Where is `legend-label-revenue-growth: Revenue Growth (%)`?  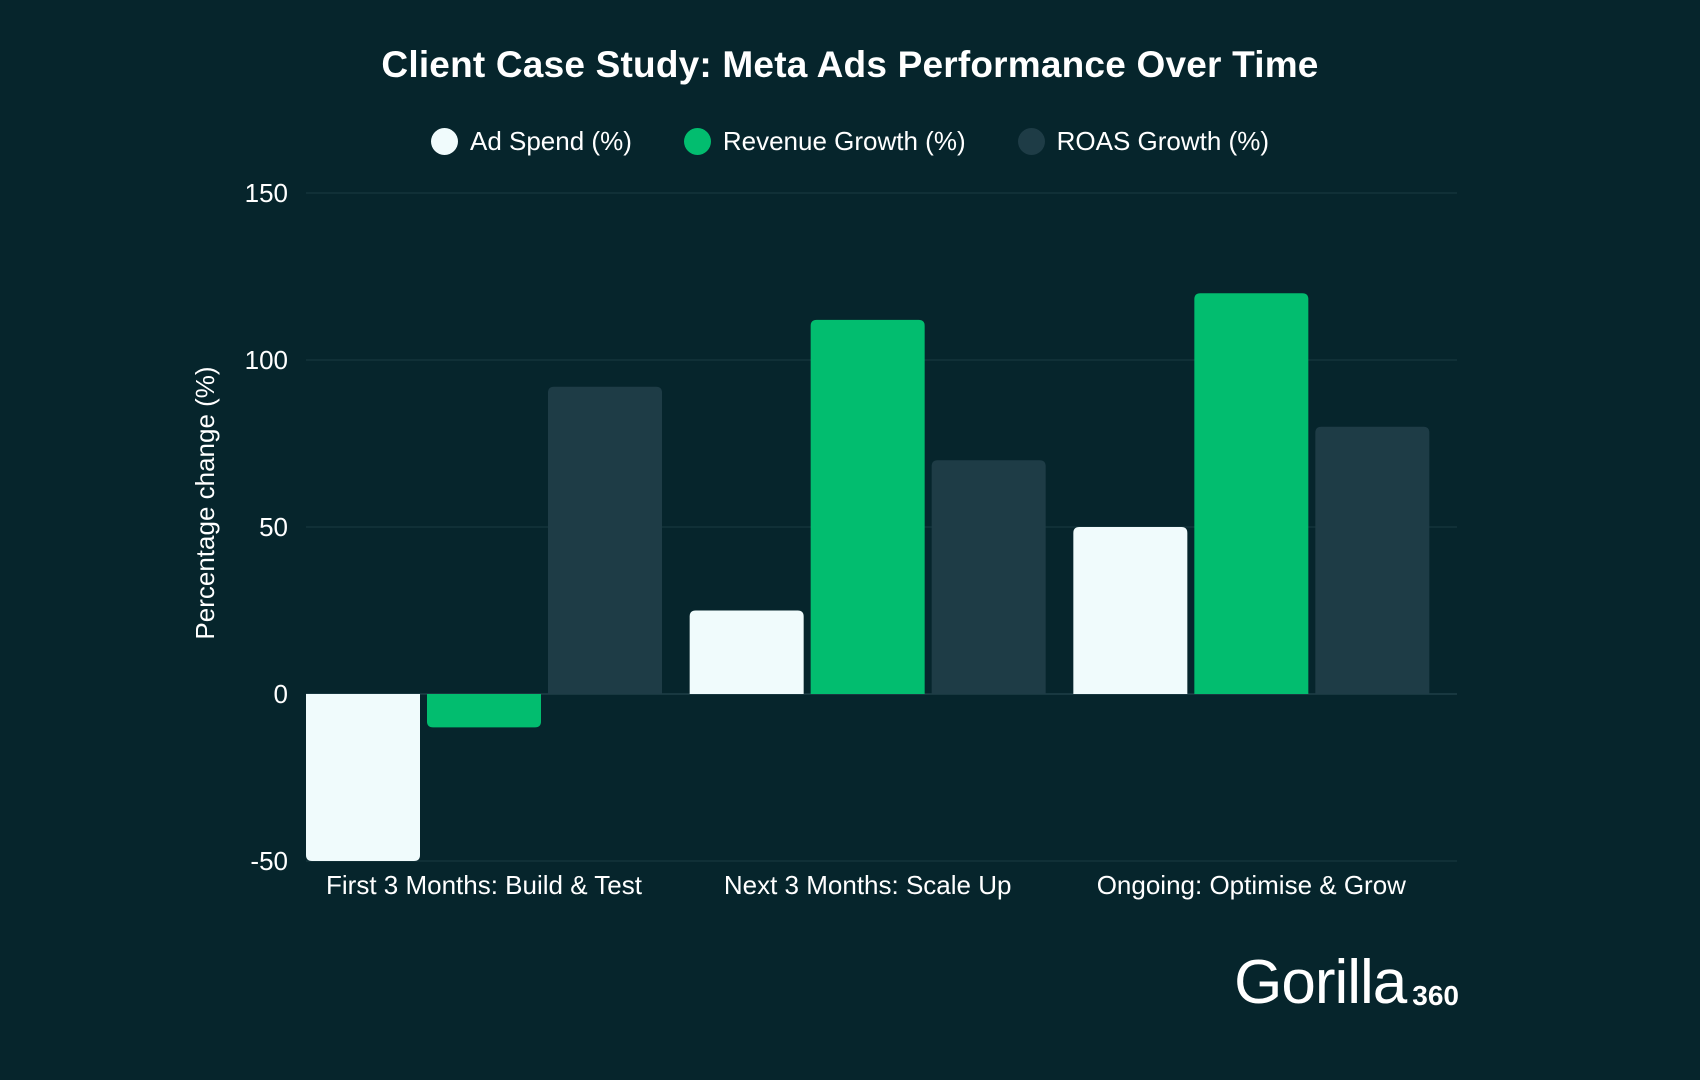 legend-label-revenue-growth: Revenue Growth (%) is located at coordinates (844, 141).